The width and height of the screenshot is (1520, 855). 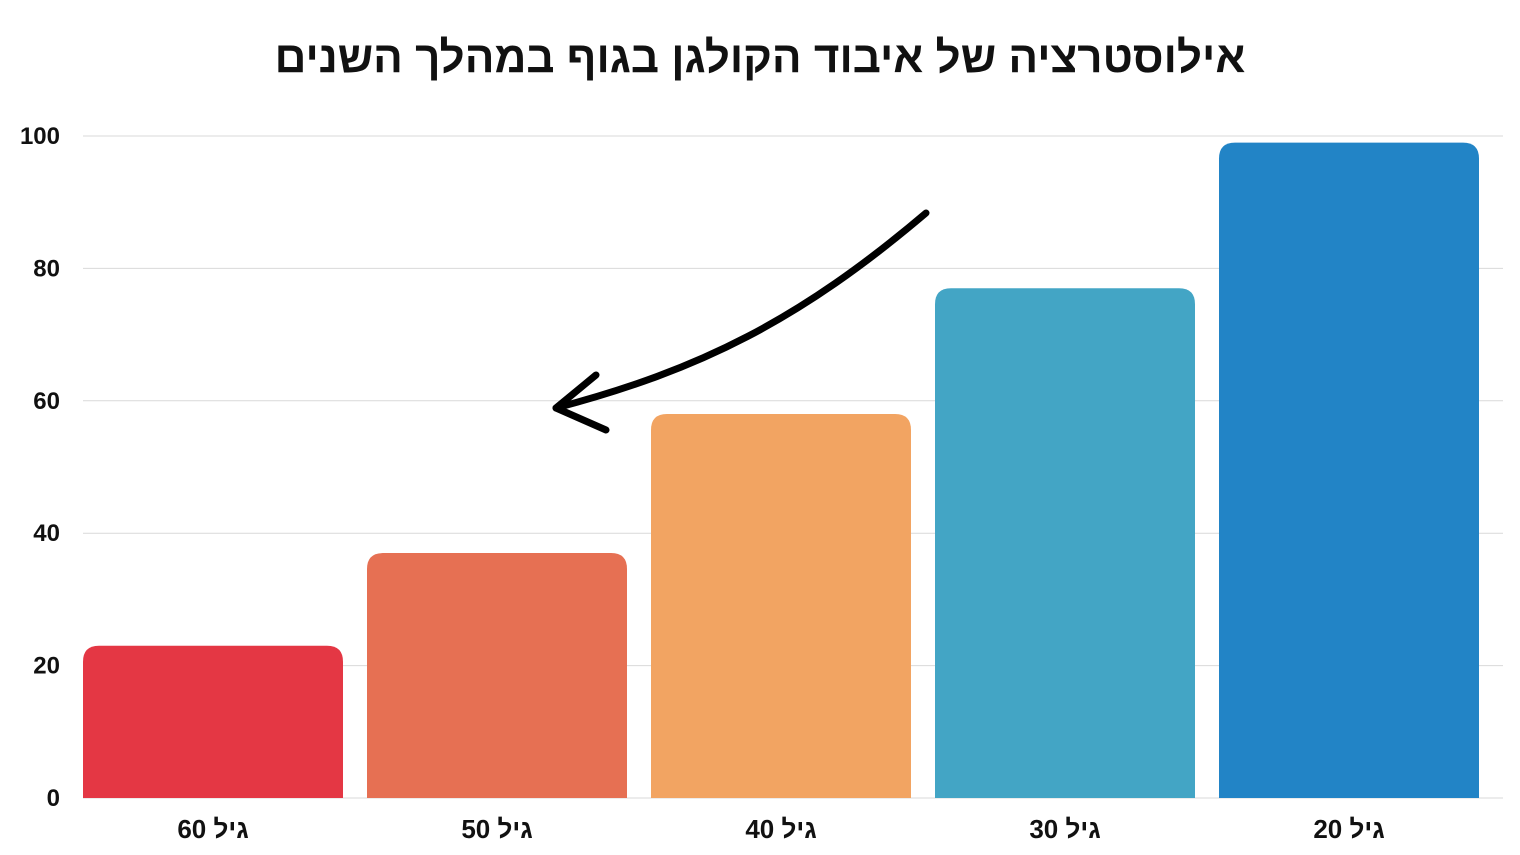 I want to click on y-tick-label: 0, so click(x=53, y=798).